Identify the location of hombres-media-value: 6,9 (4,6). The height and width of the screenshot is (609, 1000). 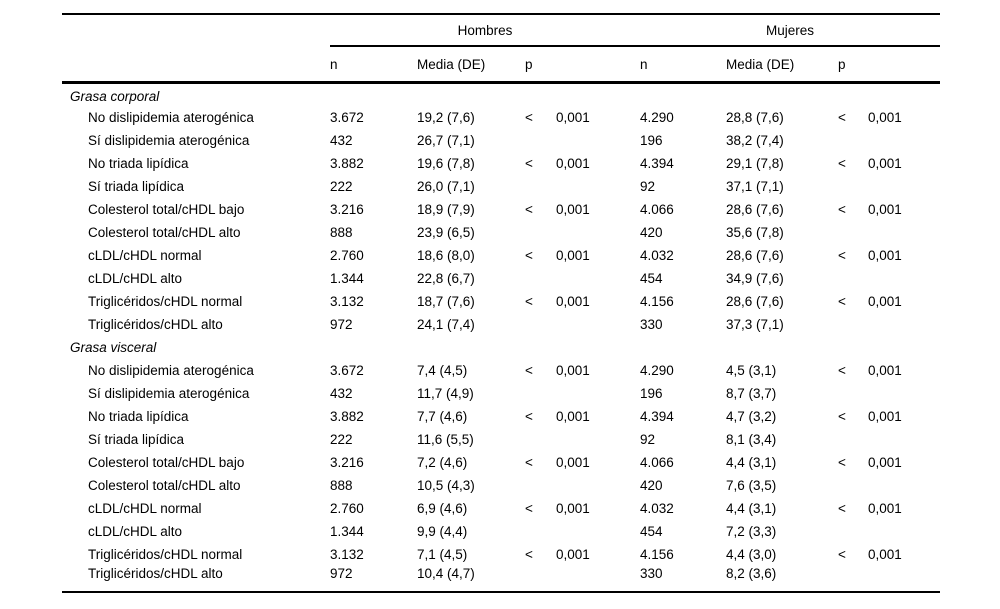
(442, 508).